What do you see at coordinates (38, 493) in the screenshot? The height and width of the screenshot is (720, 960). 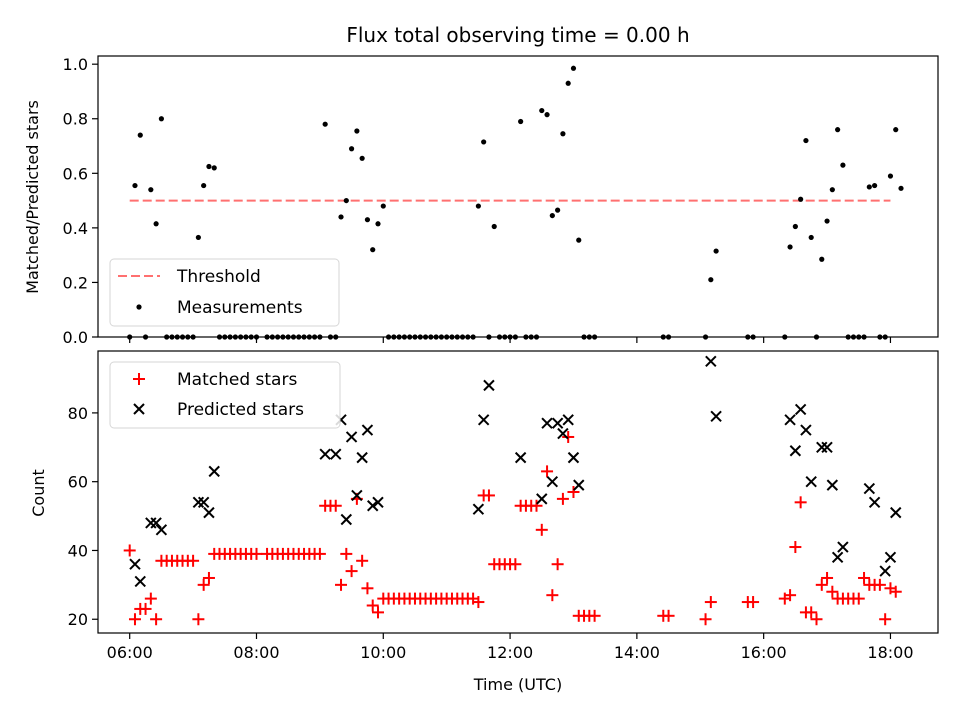 I see `bottom-y-axis-label: Count` at bounding box center [38, 493].